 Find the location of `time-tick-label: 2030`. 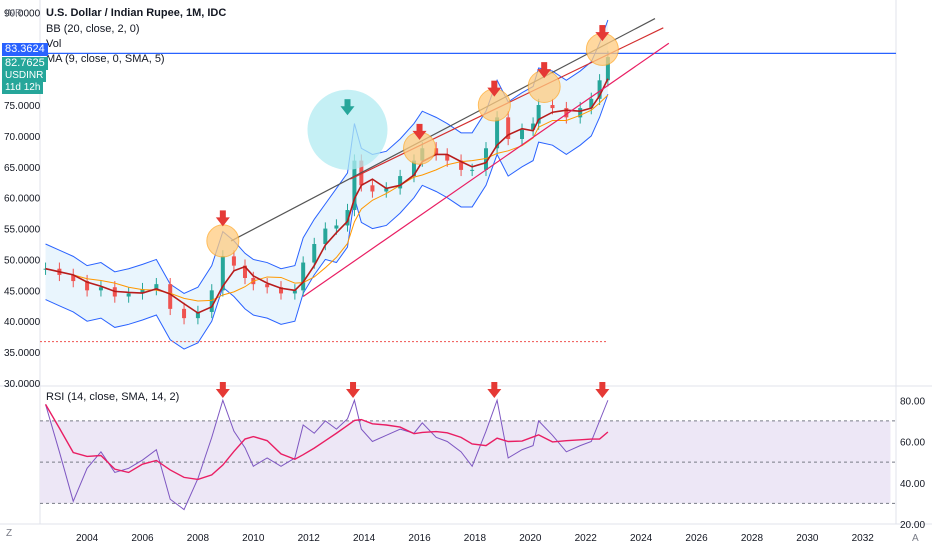

time-tick-label: 2030 is located at coordinates (807, 538).